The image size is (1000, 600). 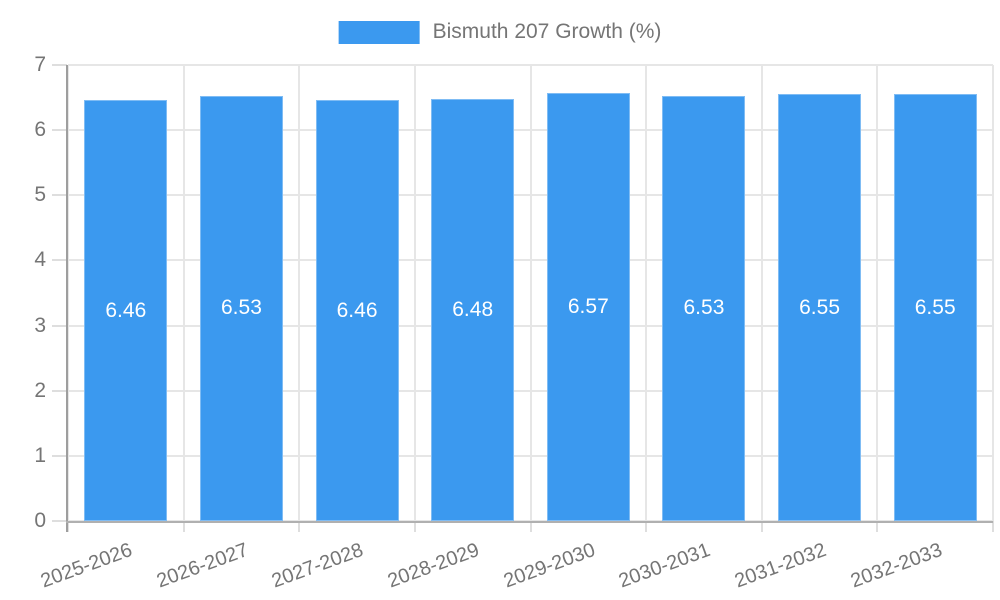 What do you see at coordinates (40, 325) in the screenshot?
I see `y-tick-label: 3` at bounding box center [40, 325].